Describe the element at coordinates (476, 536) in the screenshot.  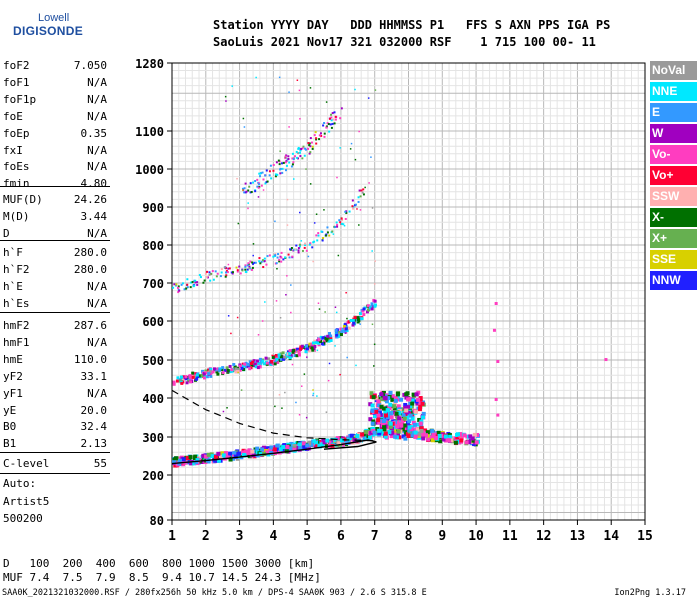
I see `x-tick-label: 10` at that location.